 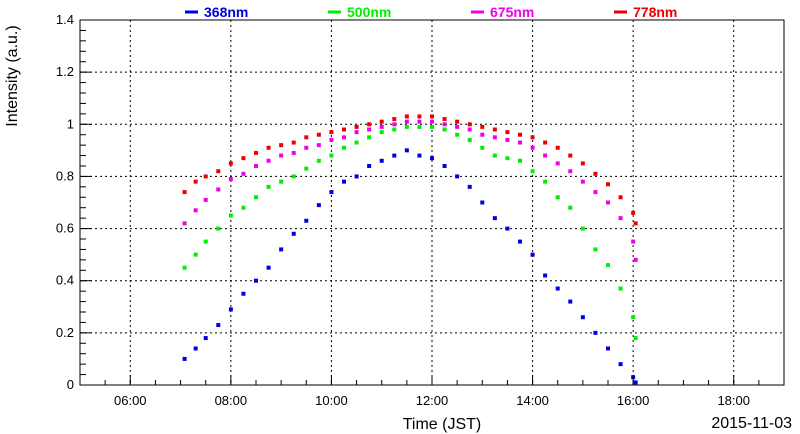 I want to click on y-tick-label: 0.4, so click(x=65, y=280).